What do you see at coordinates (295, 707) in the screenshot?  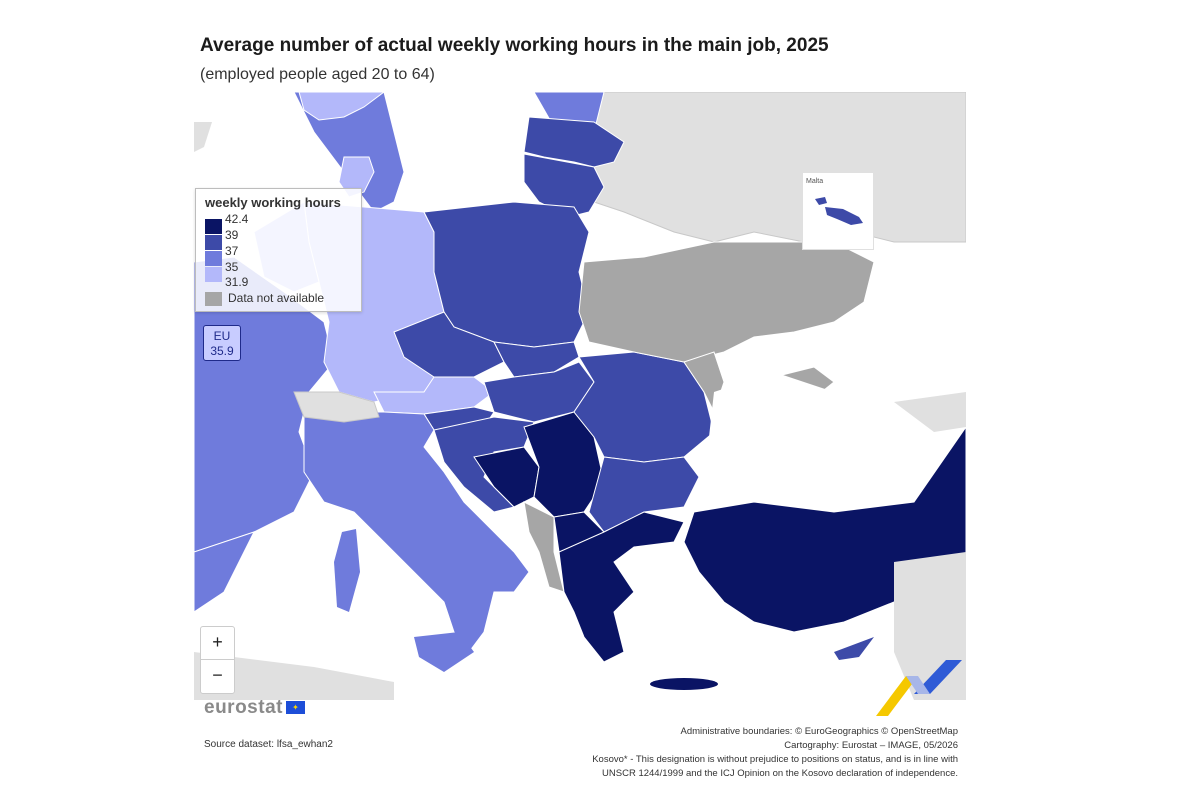 I see `eu-flag-icon: ✦` at bounding box center [295, 707].